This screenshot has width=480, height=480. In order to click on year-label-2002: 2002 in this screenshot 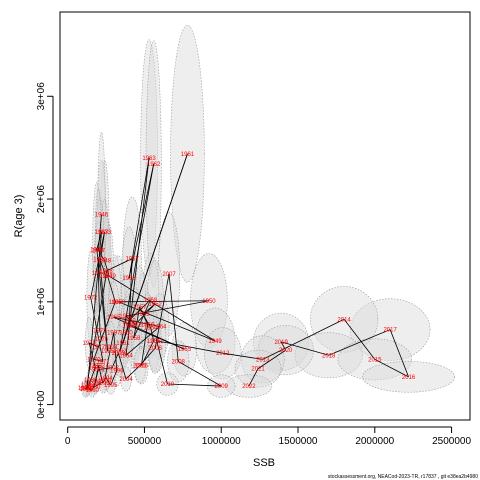, I will do `click(113, 369)`.